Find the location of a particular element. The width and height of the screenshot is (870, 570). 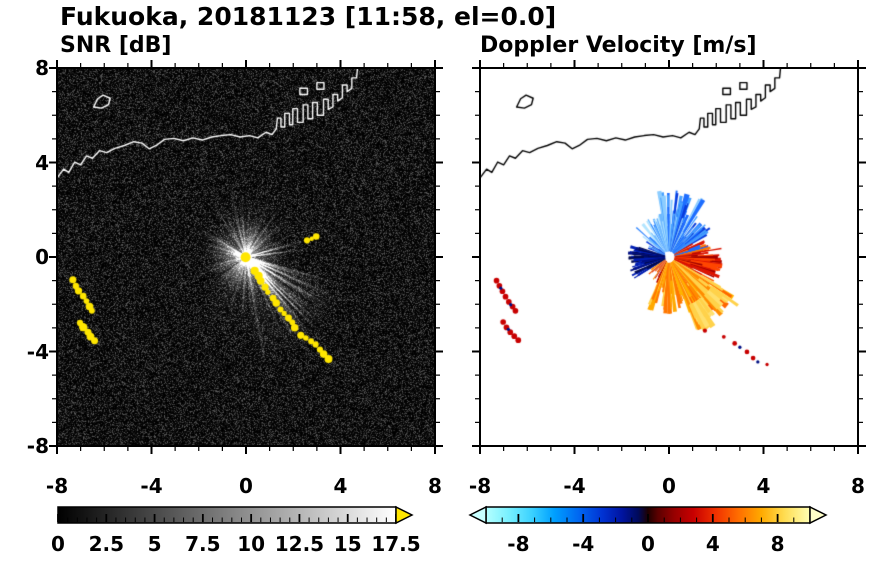

snr-x-tick-label: 8 is located at coordinates (435, 486).